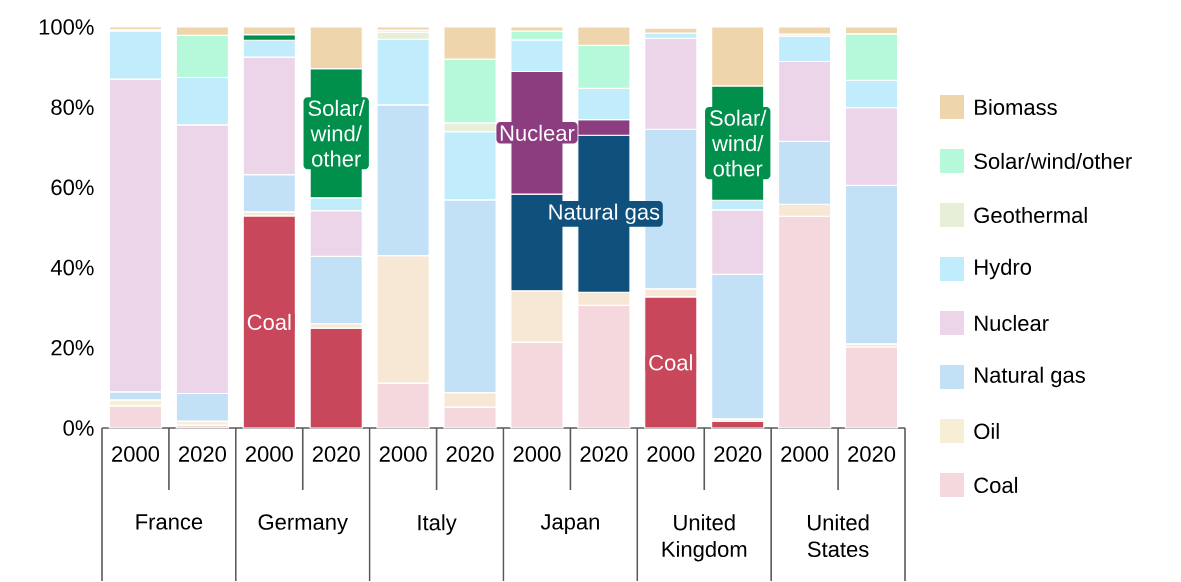  I want to click on text: Germany, so click(303, 524).